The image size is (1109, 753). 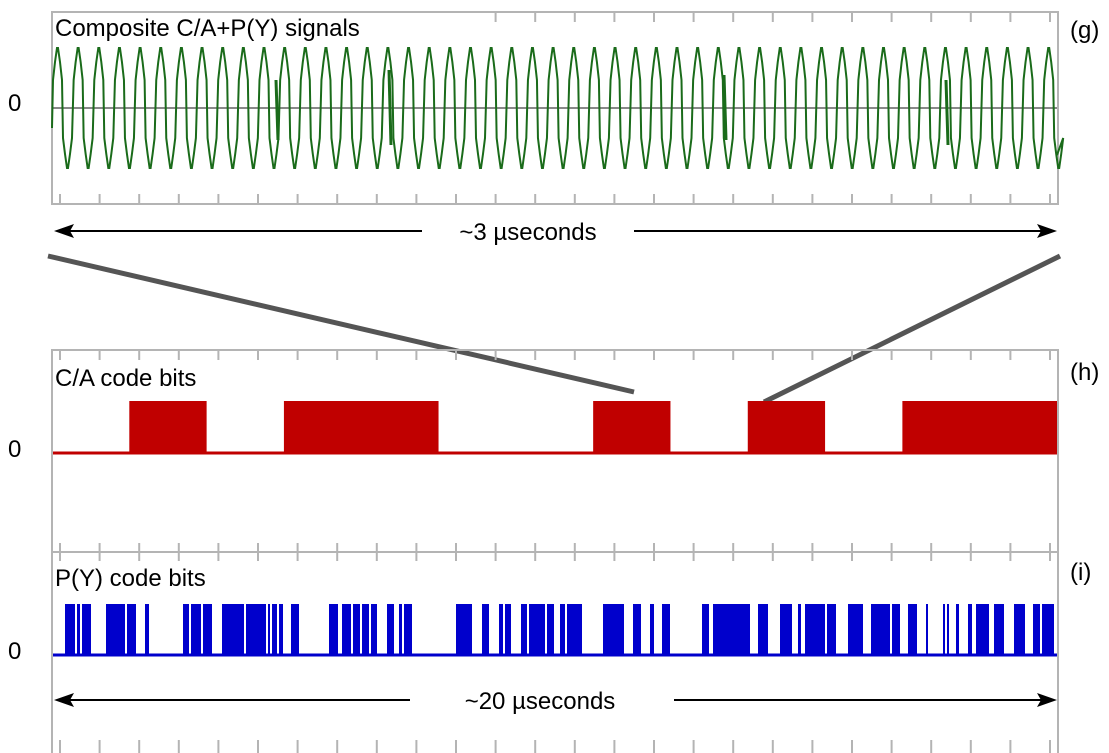 What do you see at coordinates (1084, 30) in the screenshot?
I see `panel-g-letter: (g)` at bounding box center [1084, 30].